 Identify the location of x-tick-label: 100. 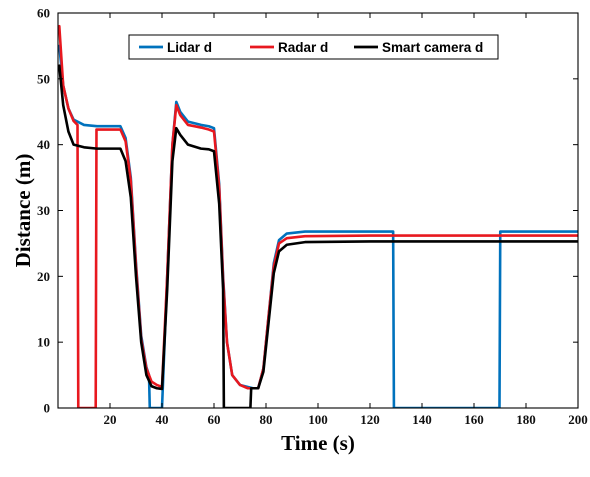
(318, 419).